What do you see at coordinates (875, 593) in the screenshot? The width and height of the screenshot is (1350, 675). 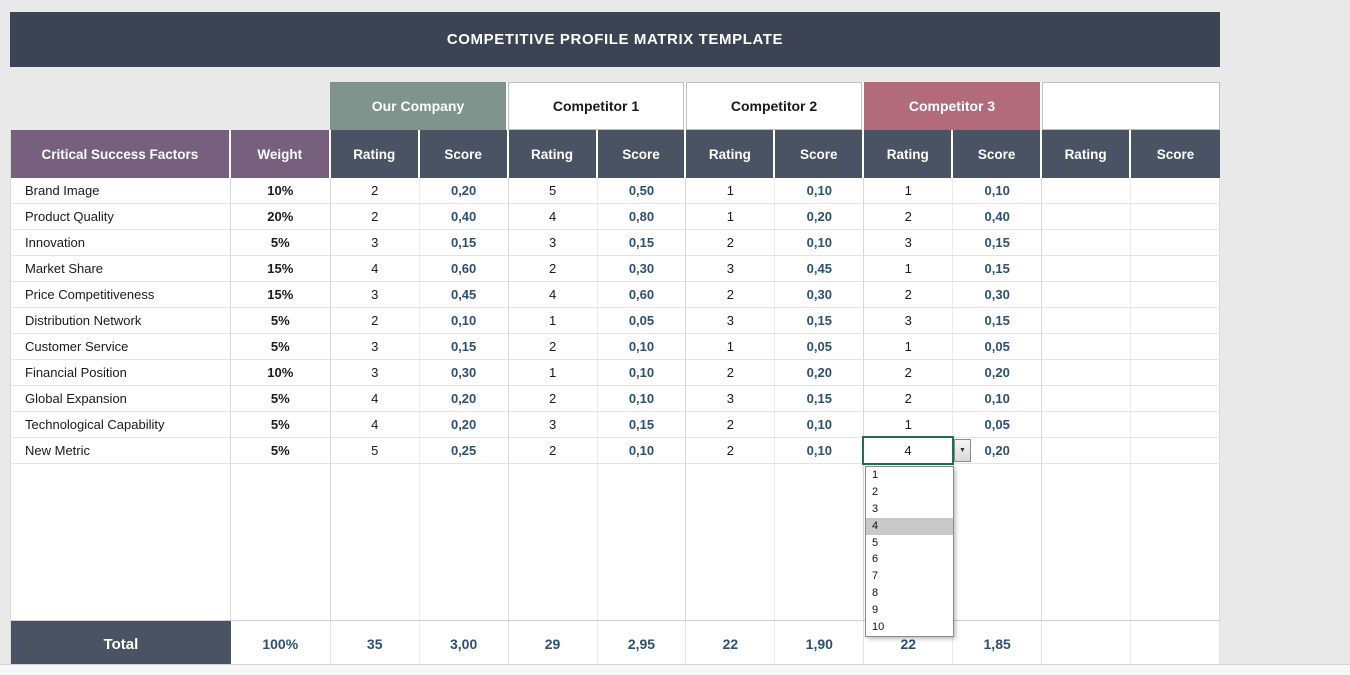 I see `dropdown-option: 8` at bounding box center [875, 593].